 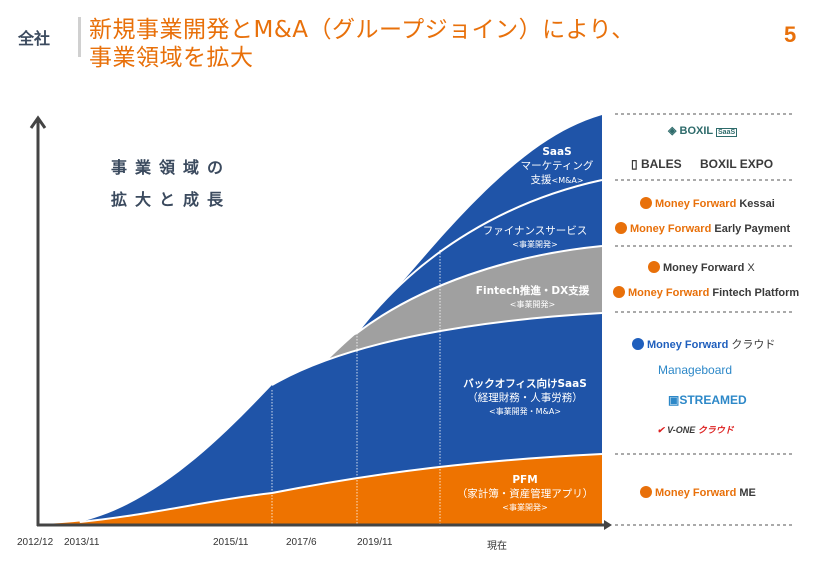 I want to click on x-tick-label: 2013/11, so click(x=82, y=542).